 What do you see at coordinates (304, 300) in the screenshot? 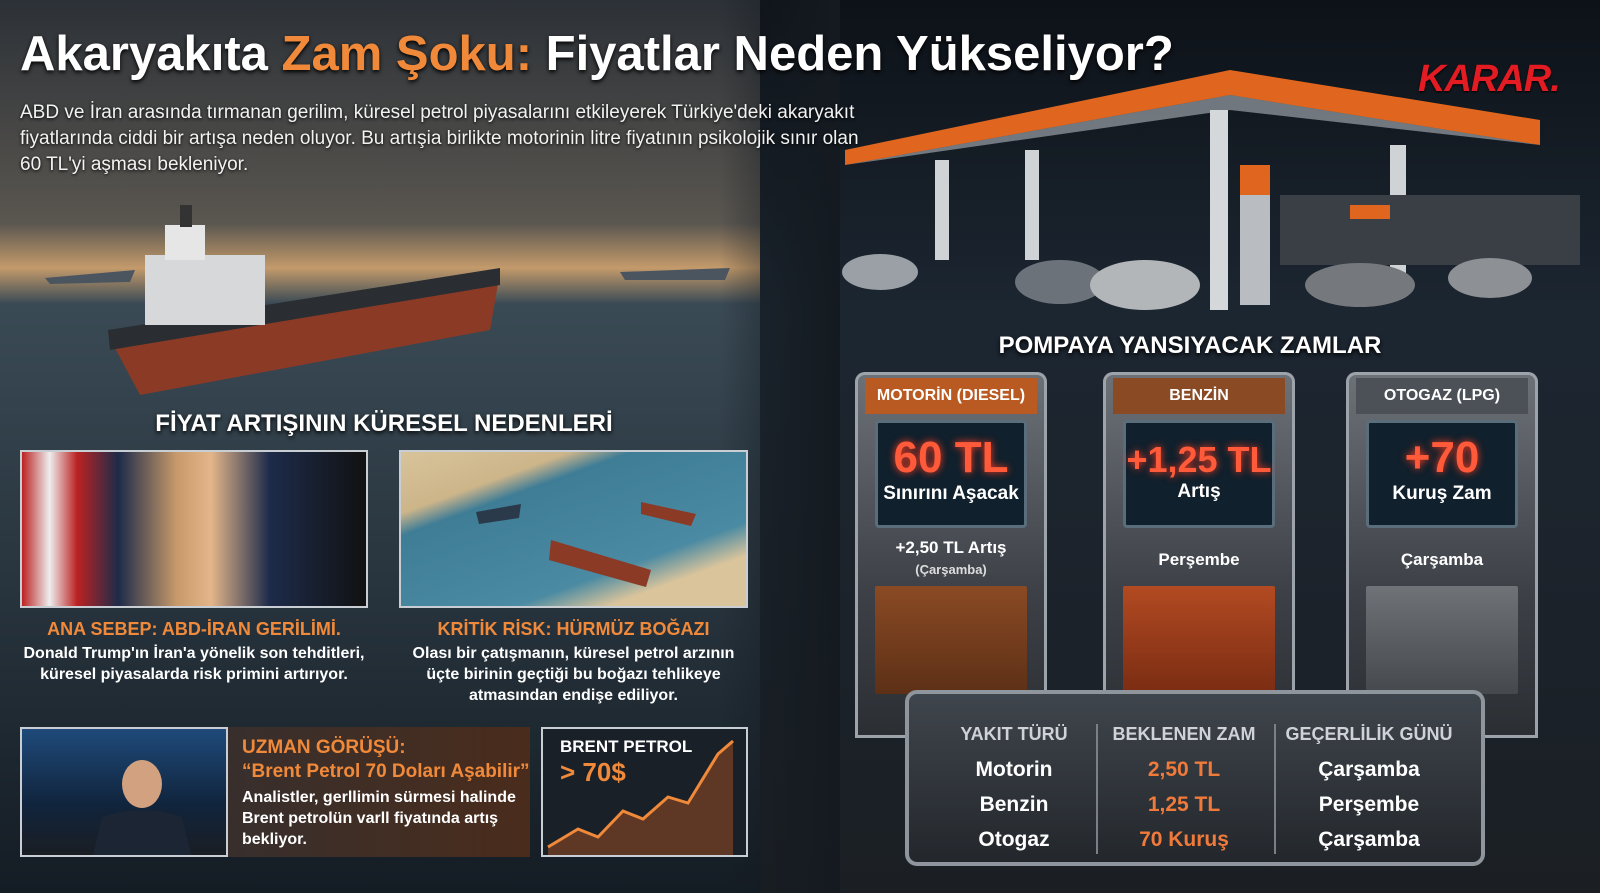
I see `tanker` at bounding box center [304, 300].